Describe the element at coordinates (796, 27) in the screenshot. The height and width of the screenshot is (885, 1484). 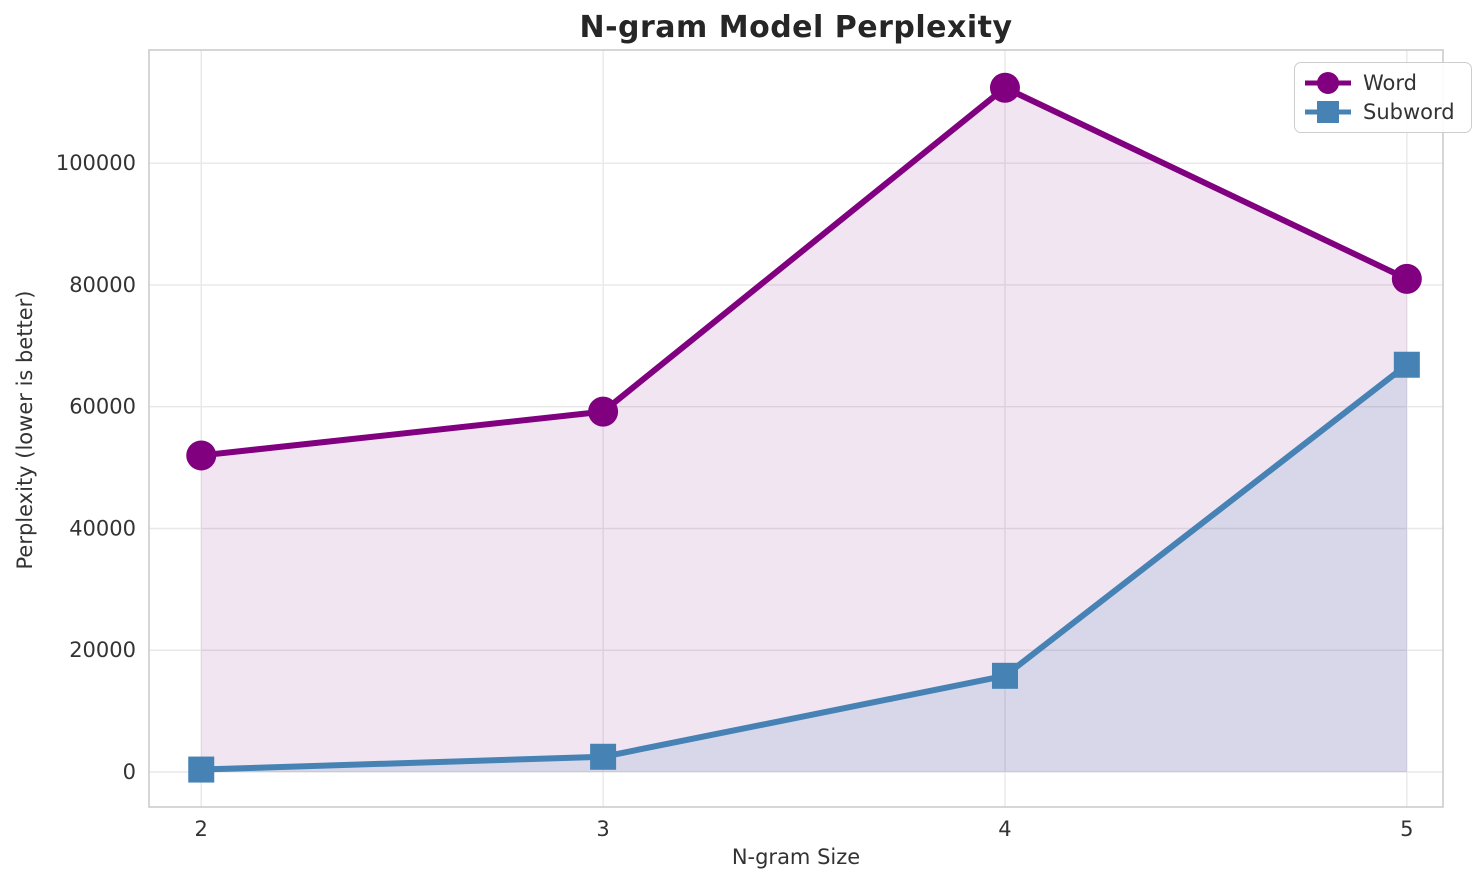
I see `chart-title: N-gram Model Perplexity` at that location.